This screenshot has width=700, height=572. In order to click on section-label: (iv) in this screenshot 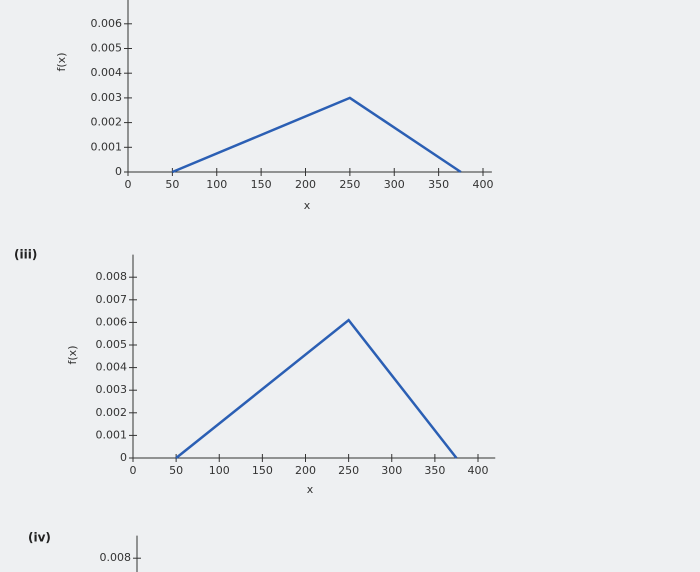, I will do `click(39, 538)`.